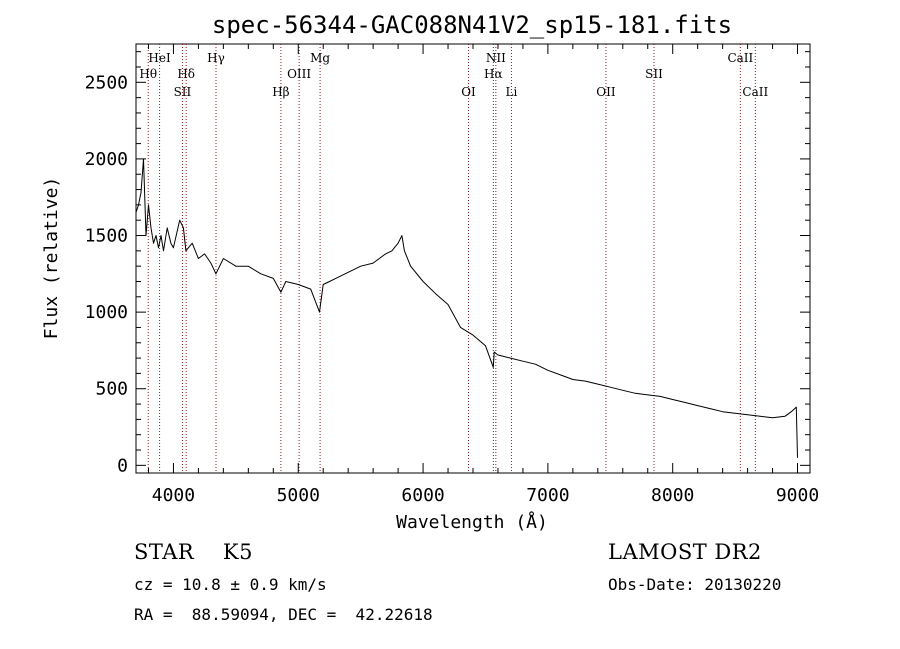  What do you see at coordinates (106, 159) in the screenshot?
I see `y-tick-label: 2000` at bounding box center [106, 159].